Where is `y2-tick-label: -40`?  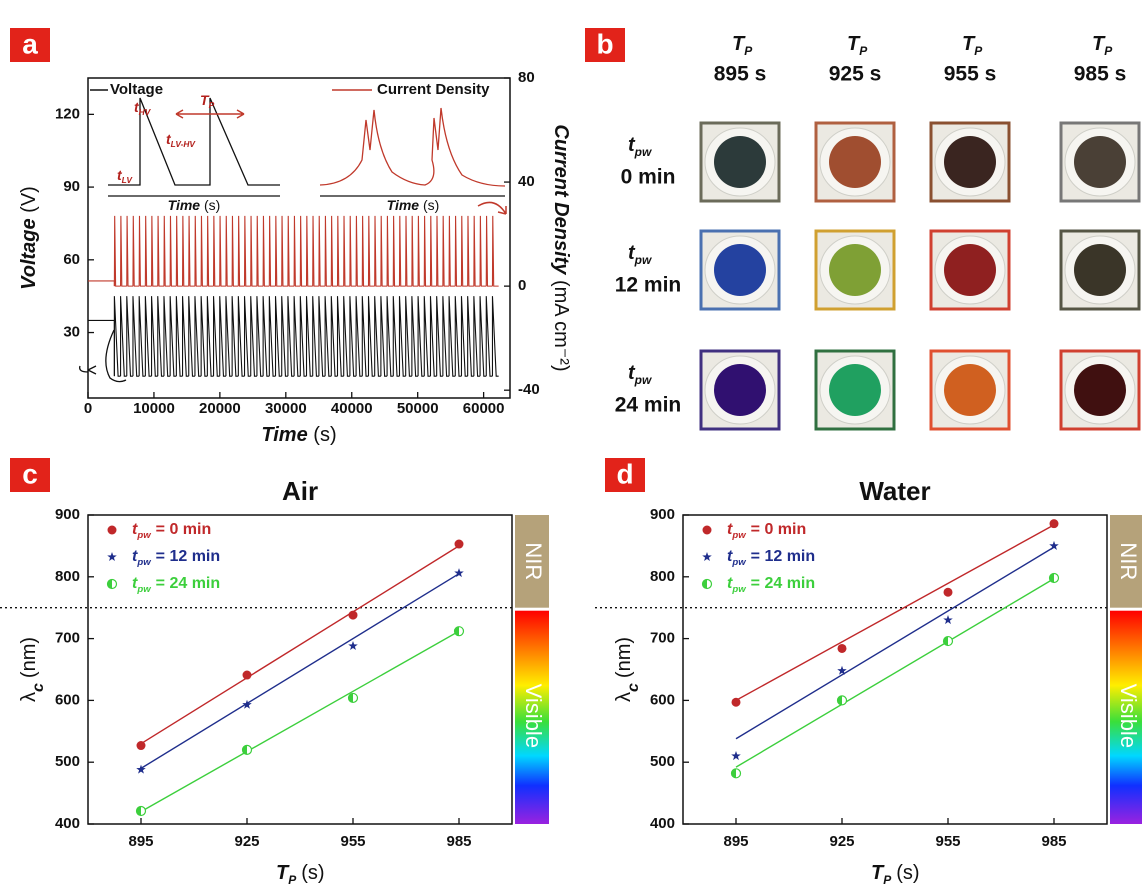 y2-tick-label: -40 is located at coordinates (529, 389).